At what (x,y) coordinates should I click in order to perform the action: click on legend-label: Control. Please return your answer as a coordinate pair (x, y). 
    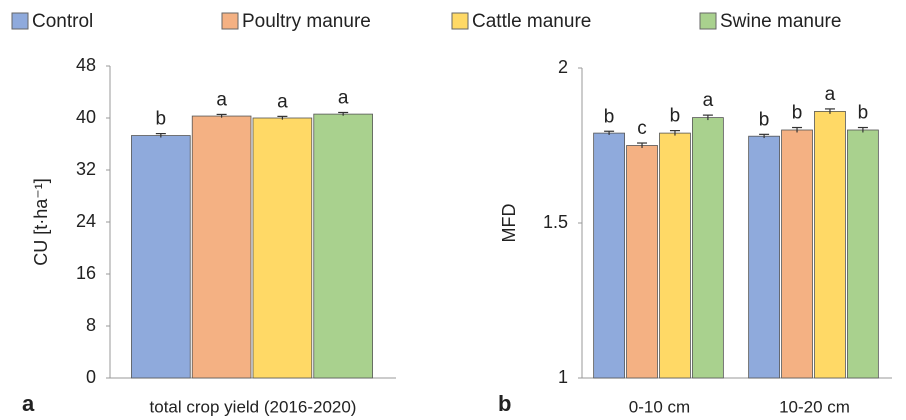
    Looking at the image, I should click on (62, 21).